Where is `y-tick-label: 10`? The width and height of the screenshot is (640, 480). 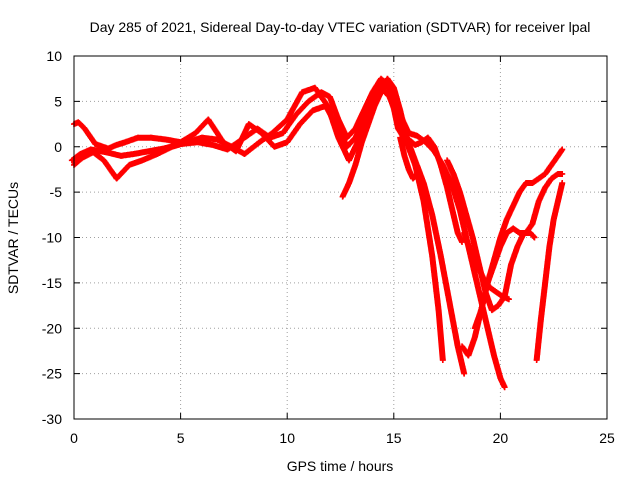 y-tick-label: 10 is located at coordinates (54, 56).